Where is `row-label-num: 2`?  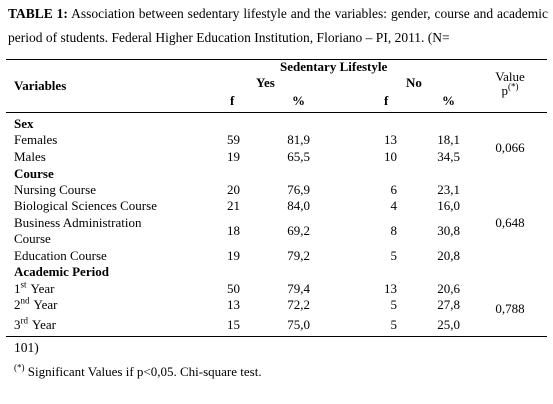
row-label-num: 2 is located at coordinates (17, 304).